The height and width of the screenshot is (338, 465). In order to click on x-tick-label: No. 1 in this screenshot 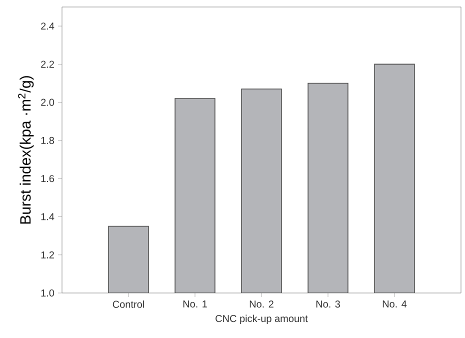, I will do `click(195, 304)`.